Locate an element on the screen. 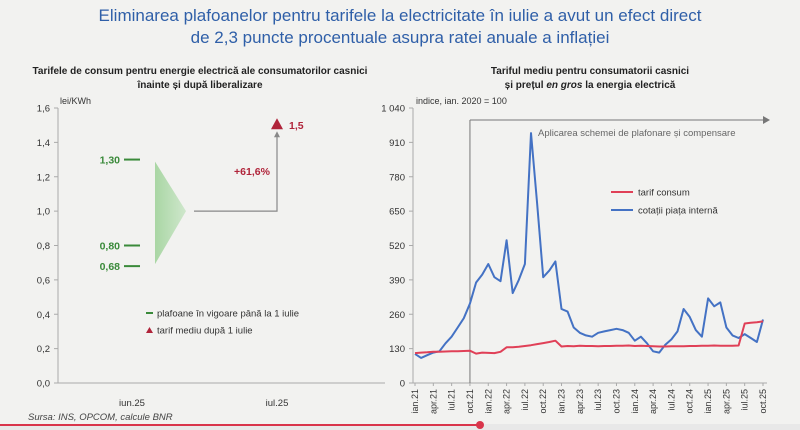 This screenshot has width=800, height=430. right-x-tick-label: iul.22 is located at coordinates (525, 400).